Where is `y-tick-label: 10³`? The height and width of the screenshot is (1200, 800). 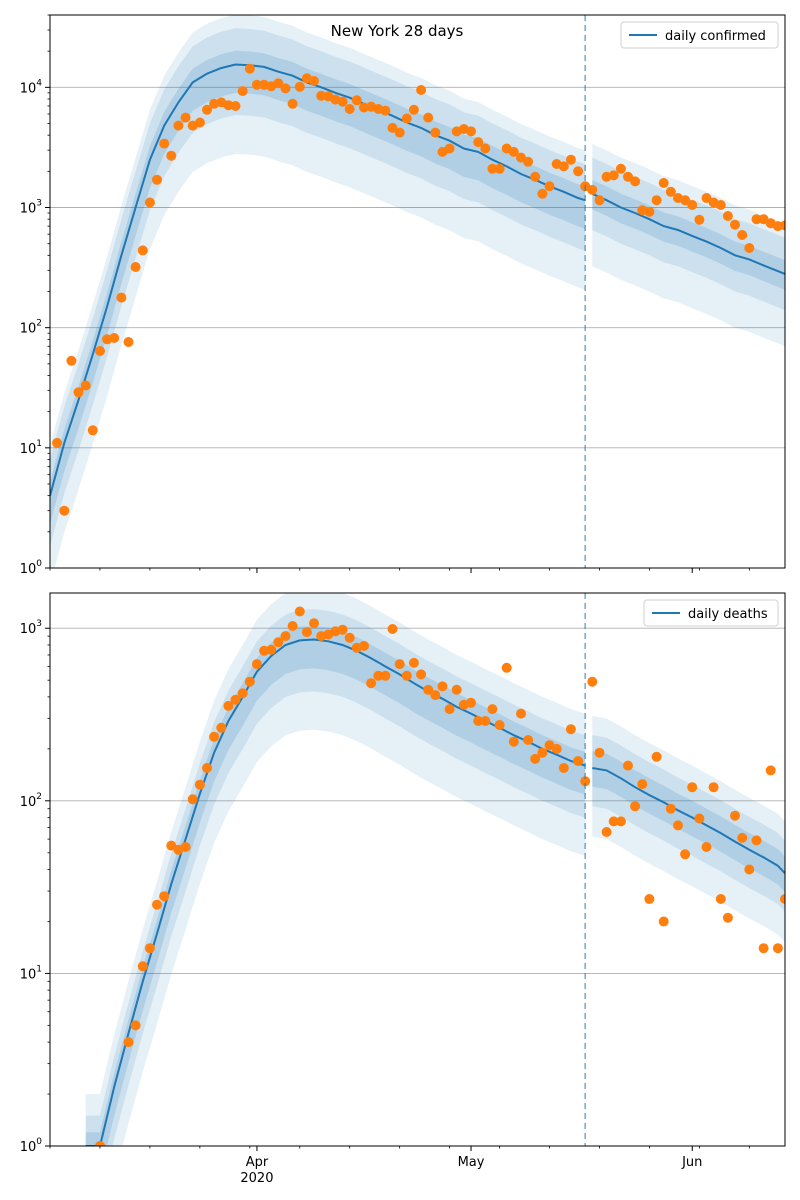
y-tick-label: 10³ is located at coordinates (31, 208).